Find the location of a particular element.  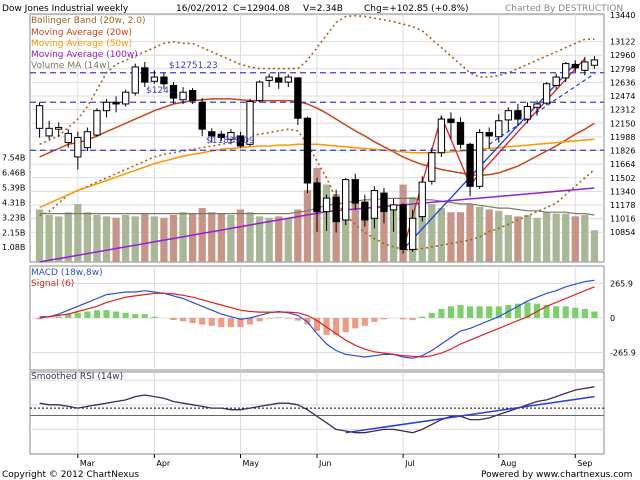

y-tick-label: 11664 is located at coordinates (622, 164).